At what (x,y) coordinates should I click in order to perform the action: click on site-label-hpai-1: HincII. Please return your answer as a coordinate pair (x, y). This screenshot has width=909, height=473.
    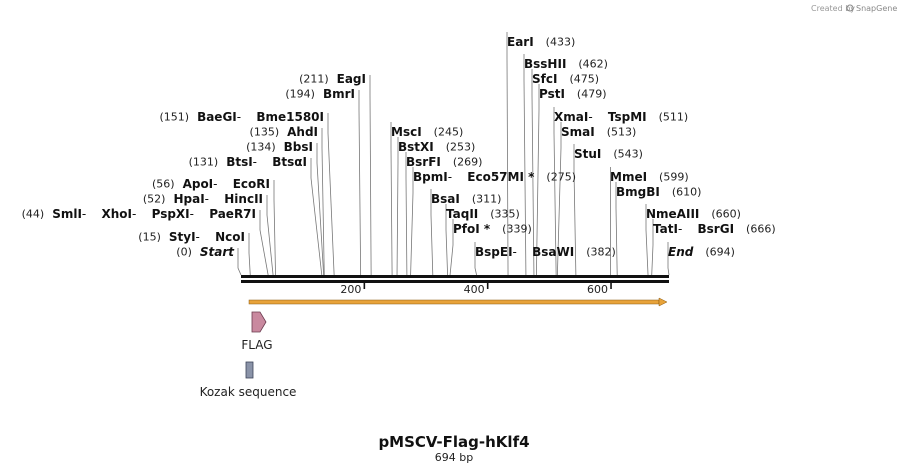
    Looking at the image, I should click on (243, 199).